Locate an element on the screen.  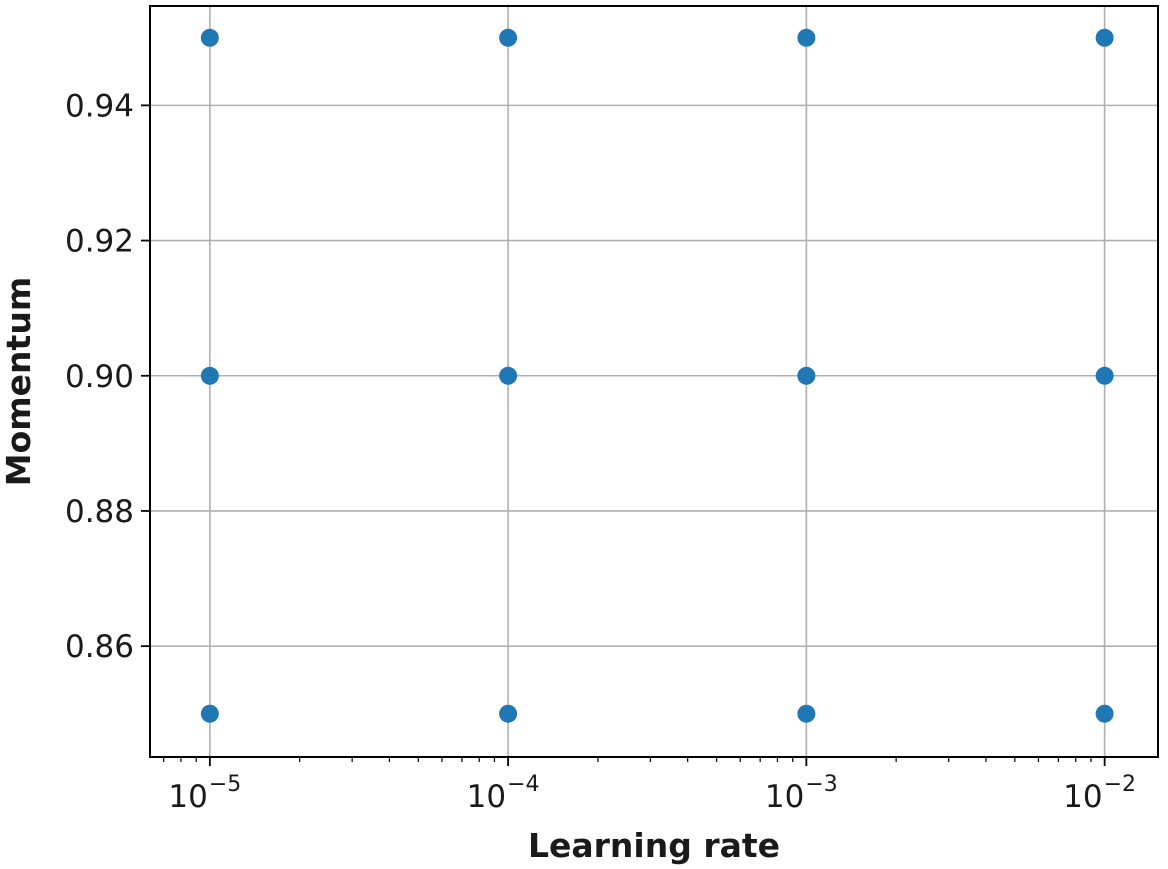
x-tick-labels: 10 −5 10 −4 10 −3 10 −2 is located at coordinates (652, 793).